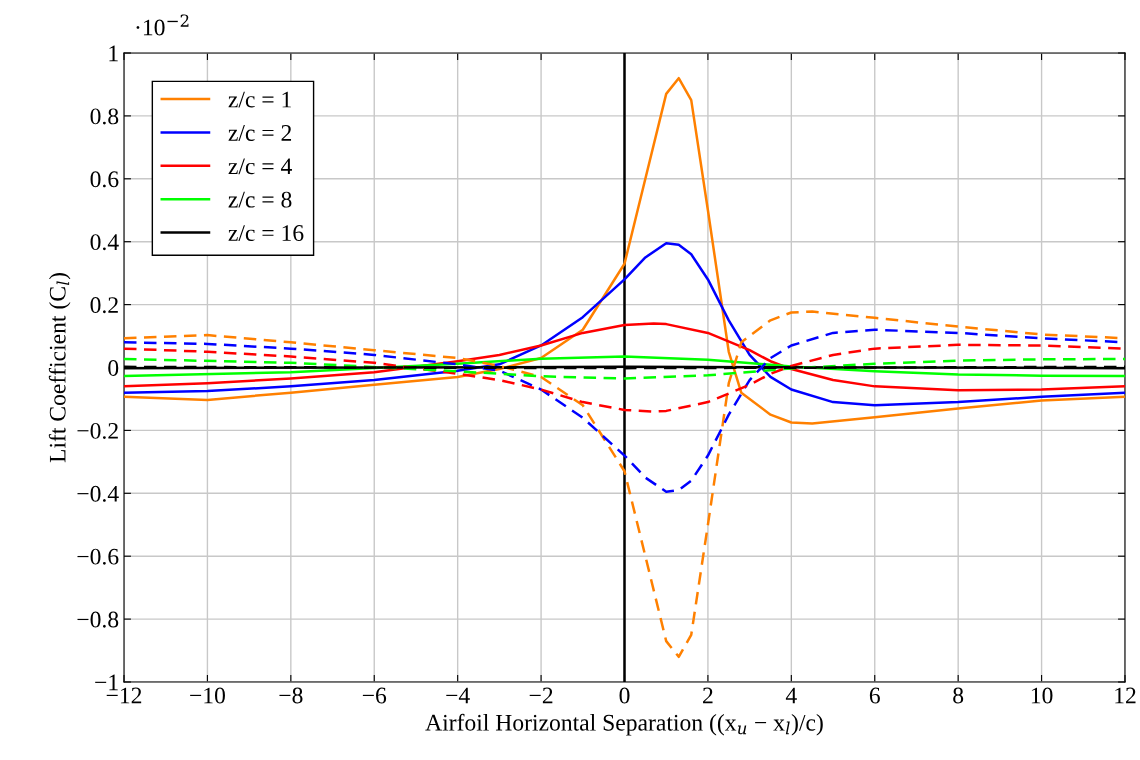  Describe the element at coordinates (1125, 695) in the screenshot. I see `x-tick-label: 12` at that location.